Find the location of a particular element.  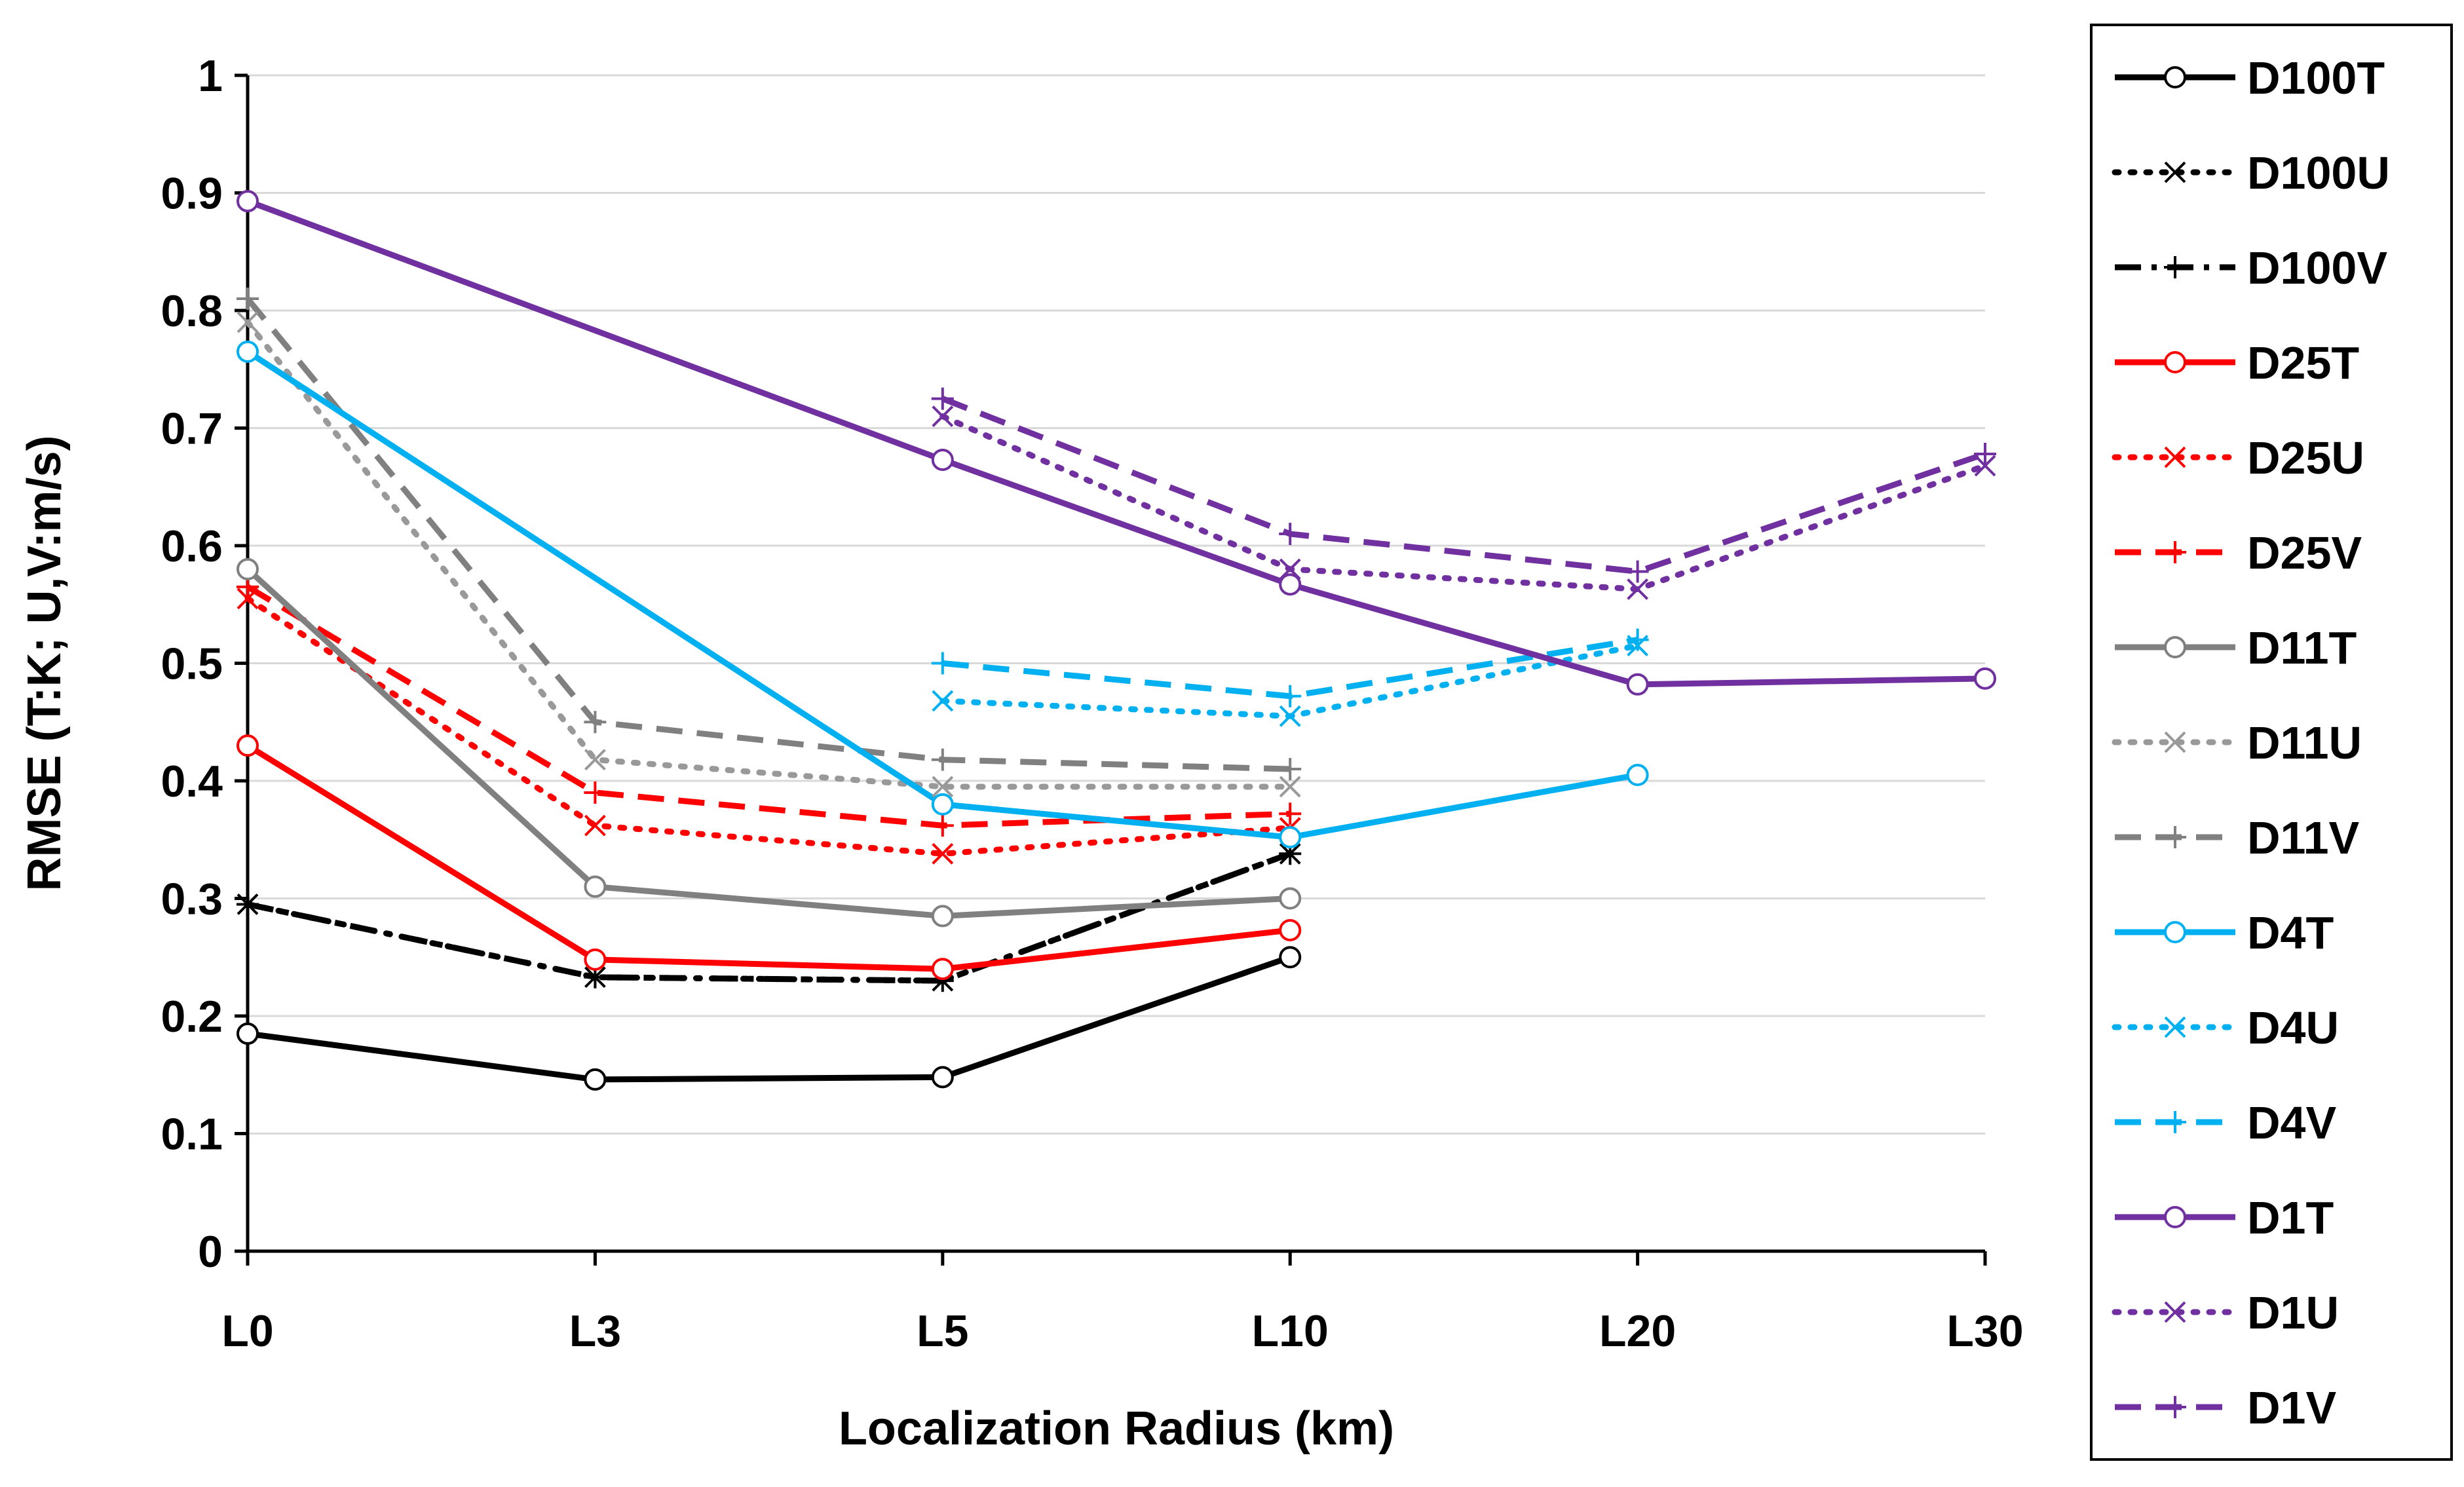

legend-label-d25u: D25U is located at coordinates (2305, 457).